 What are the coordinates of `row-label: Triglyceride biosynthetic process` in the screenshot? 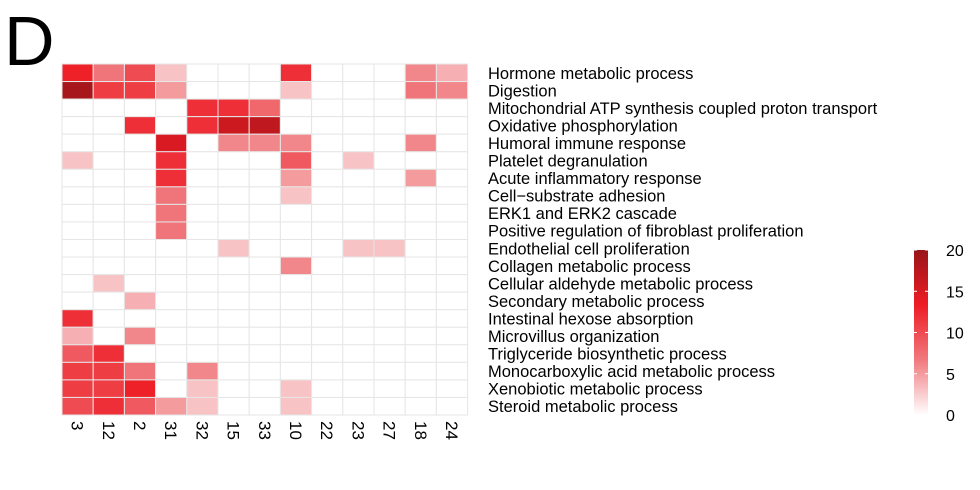 It's located at (607, 355).